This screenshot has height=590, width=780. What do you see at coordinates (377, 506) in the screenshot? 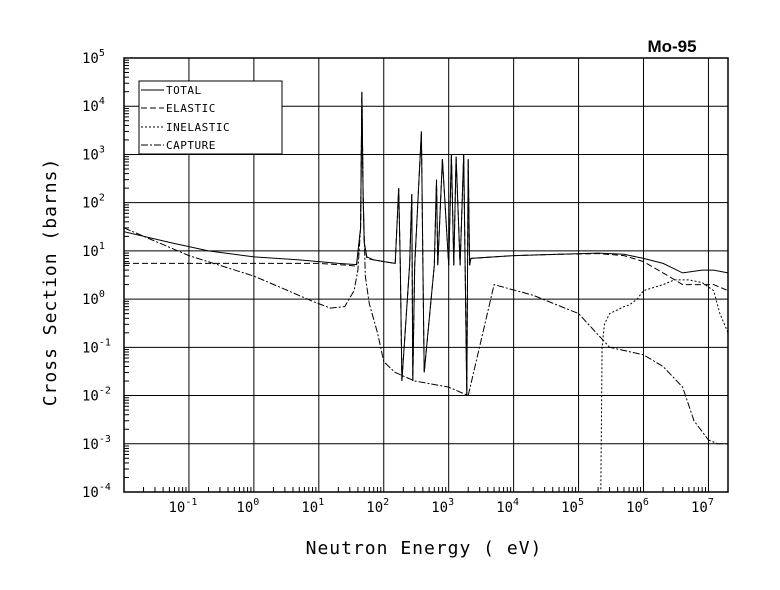
I see `x-tick-label: 10²` at bounding box center [377, 506].